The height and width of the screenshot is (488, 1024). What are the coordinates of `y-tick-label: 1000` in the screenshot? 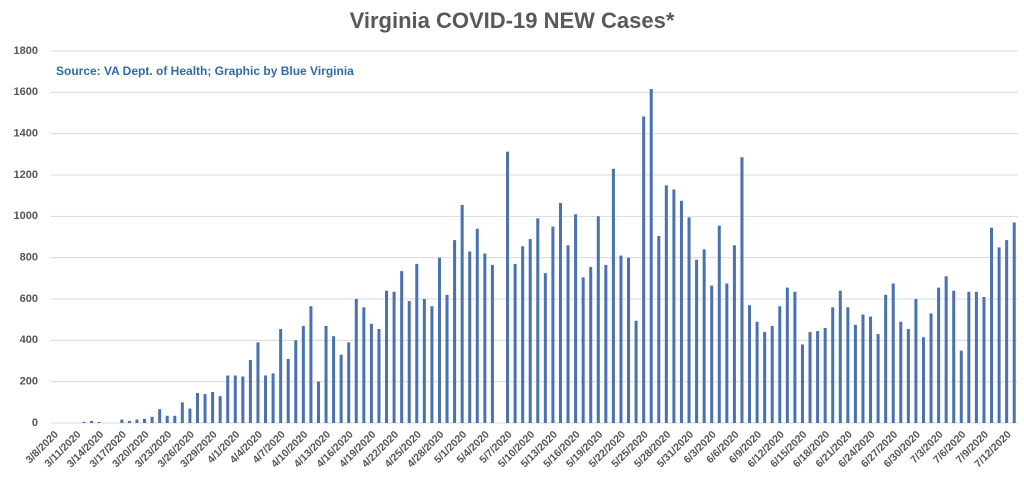 It's located at (26, 216).